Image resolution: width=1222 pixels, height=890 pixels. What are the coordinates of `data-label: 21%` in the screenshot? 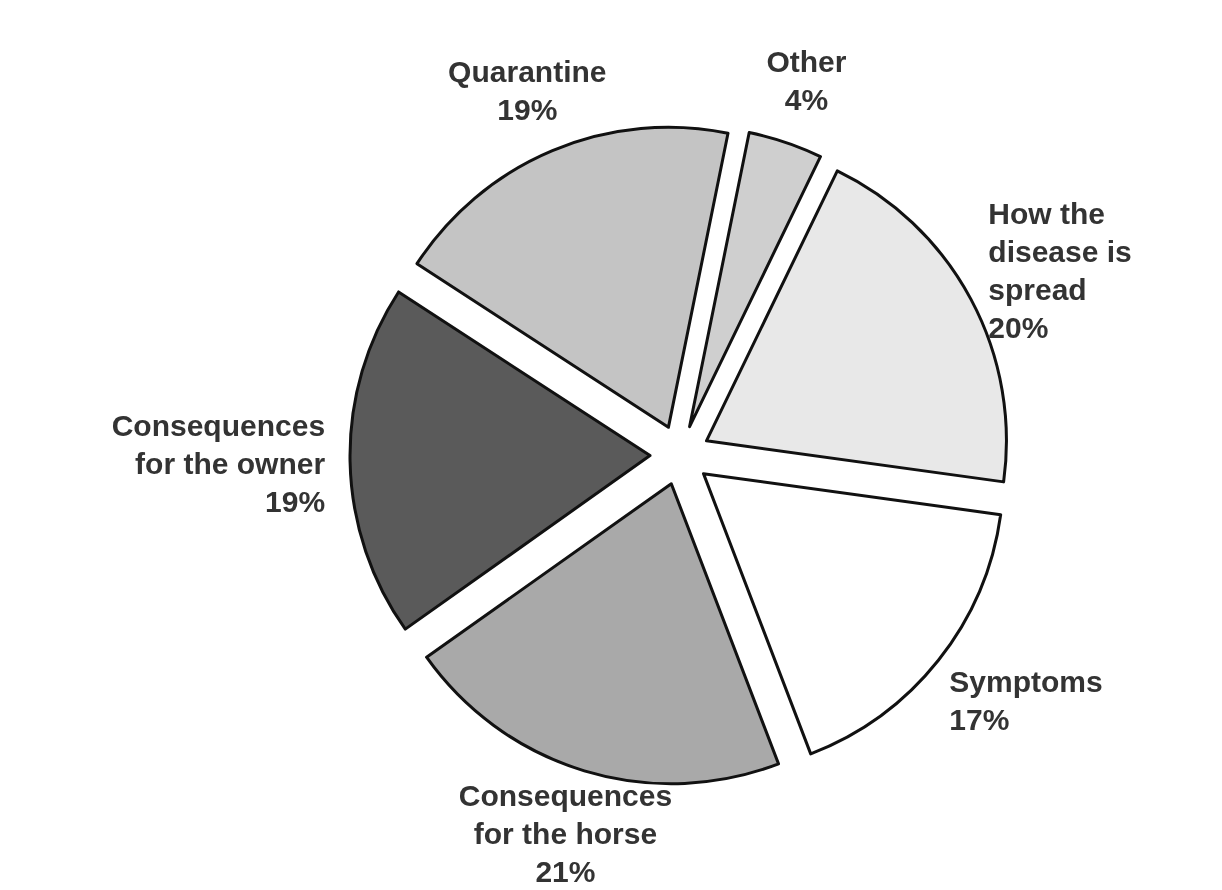 It's located at (565, 872).